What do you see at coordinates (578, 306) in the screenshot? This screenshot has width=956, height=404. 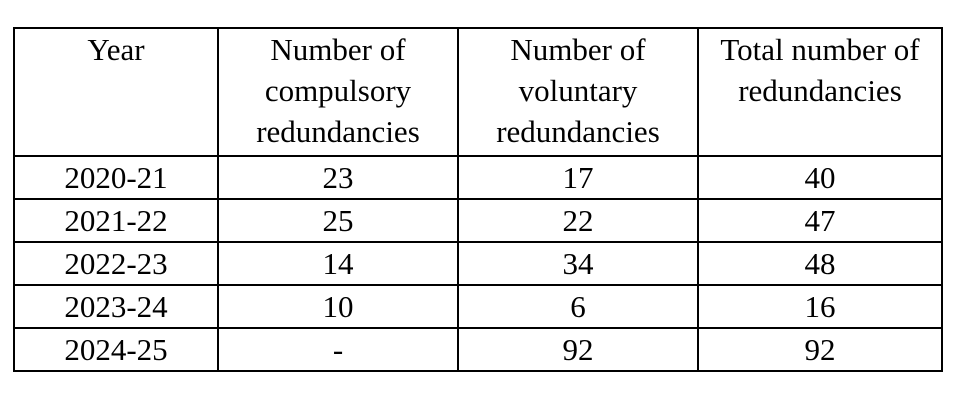 I see `value-cell: 6` at bounding box center [578, 306].